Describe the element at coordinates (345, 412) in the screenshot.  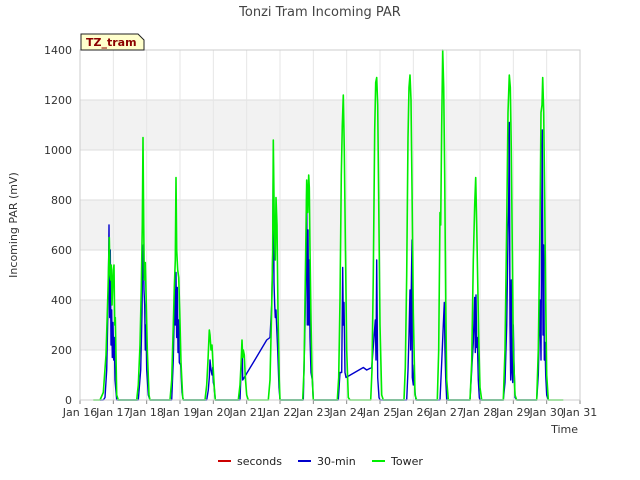
I see `x-tick-label: Jan 24` at that location.